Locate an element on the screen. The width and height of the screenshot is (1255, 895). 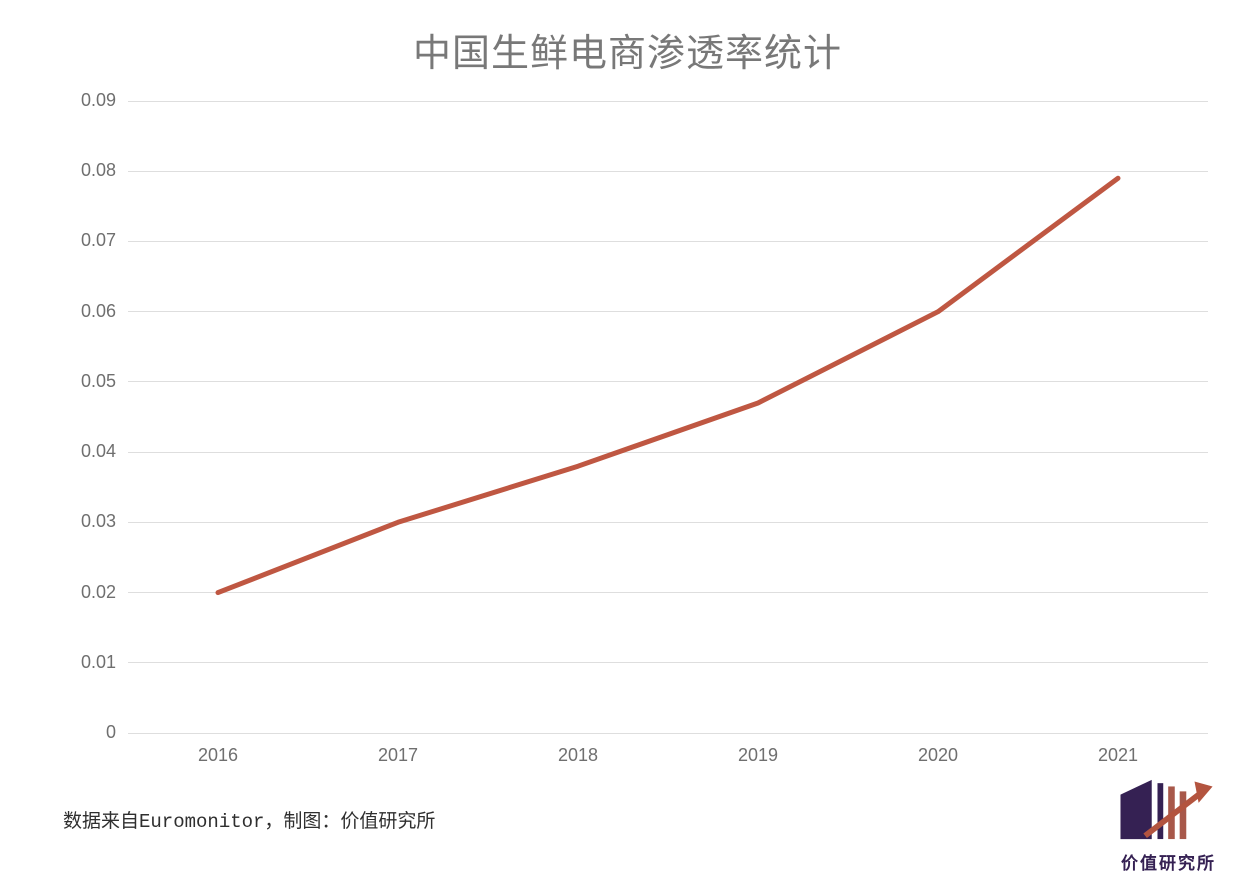
y-axis-tick-label: 0.07 is located at coordinates (98, 240).